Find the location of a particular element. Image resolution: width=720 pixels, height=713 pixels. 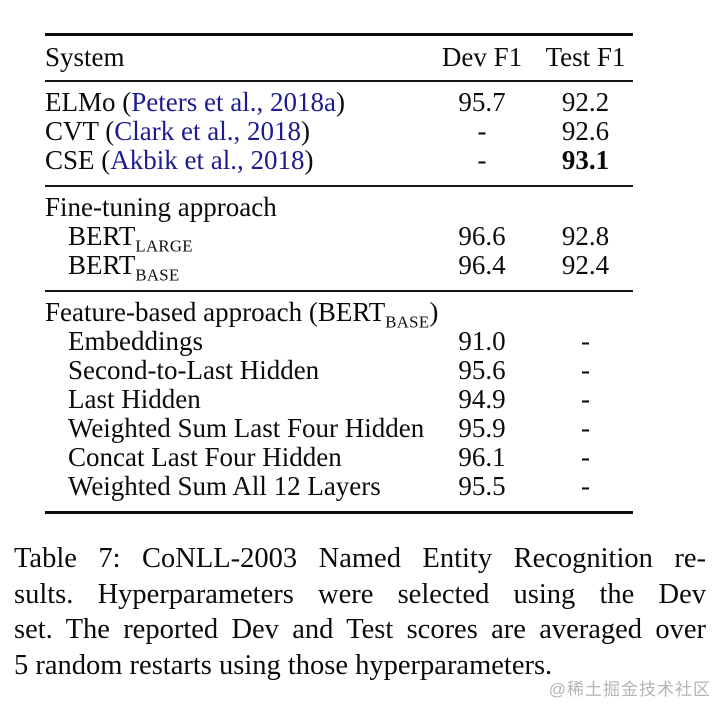

dev-f1-value: 96.4 is located at coordinates (482, 265).